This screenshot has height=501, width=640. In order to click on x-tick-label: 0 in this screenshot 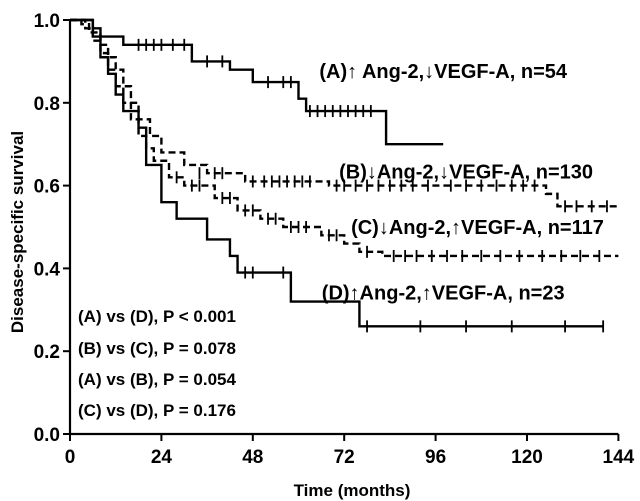, I will do `click(70, 457)`.